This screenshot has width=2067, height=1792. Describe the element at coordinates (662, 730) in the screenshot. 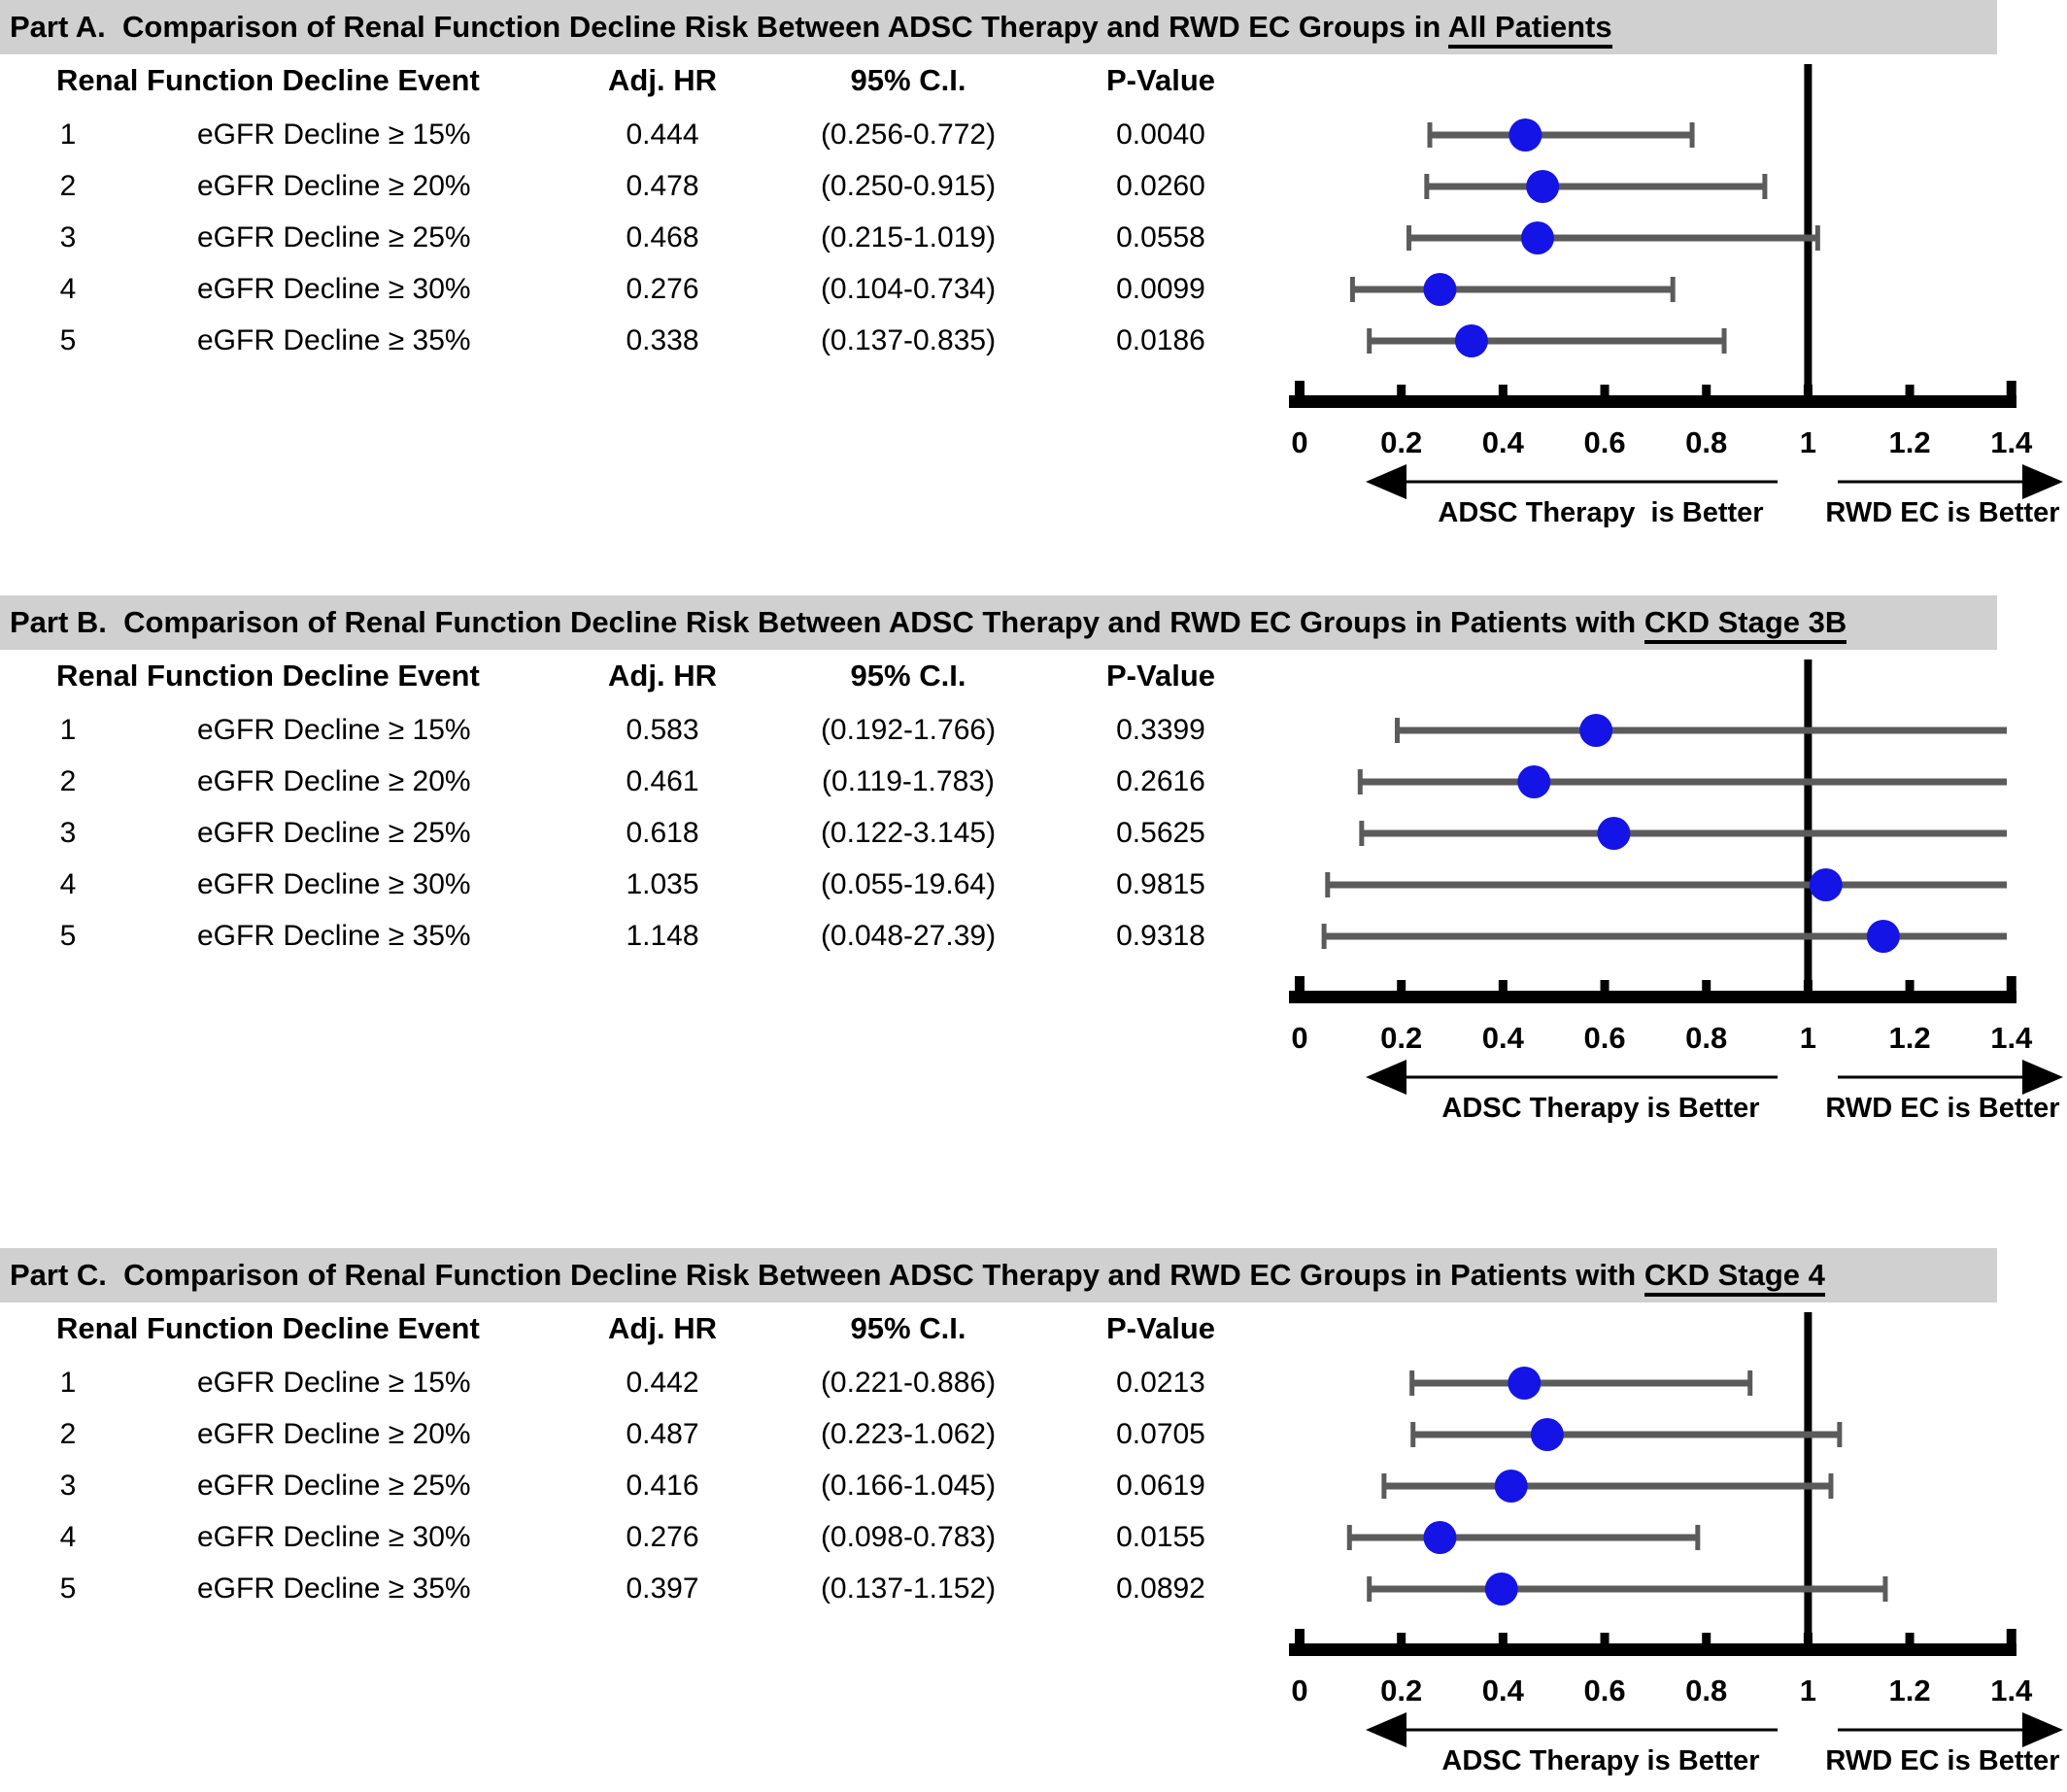

I see `adj-hr-value: 0.583` at that location.